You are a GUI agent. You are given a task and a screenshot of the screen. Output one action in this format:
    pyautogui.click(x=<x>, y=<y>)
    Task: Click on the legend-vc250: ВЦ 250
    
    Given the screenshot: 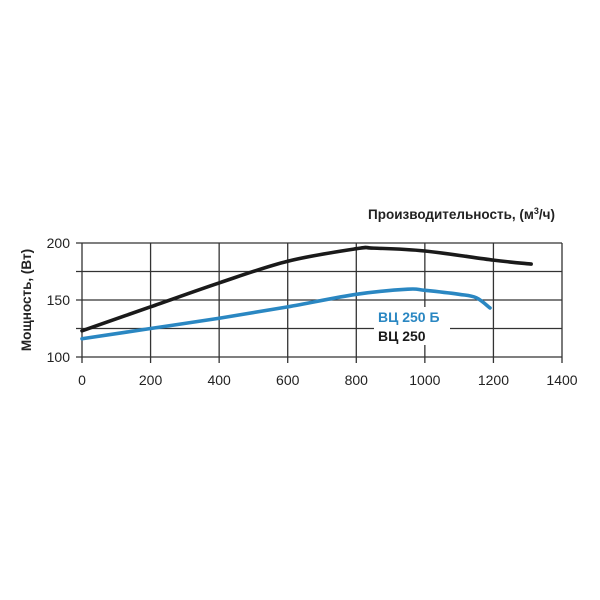 What is the action you would take?
    pyautogui.click(x=402, y=336)
    